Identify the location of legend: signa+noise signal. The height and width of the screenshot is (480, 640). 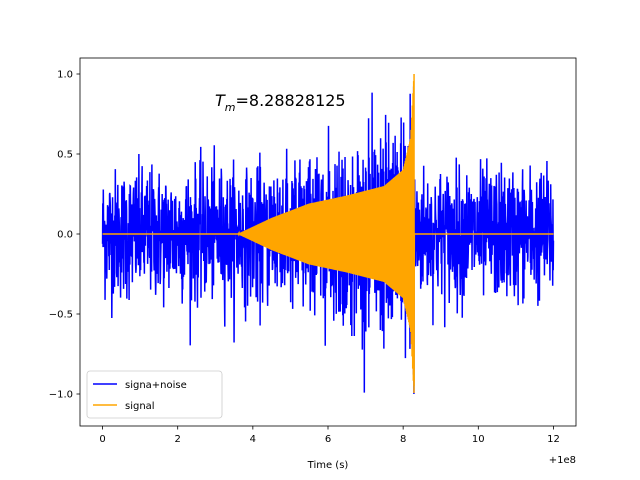
(154, 394).